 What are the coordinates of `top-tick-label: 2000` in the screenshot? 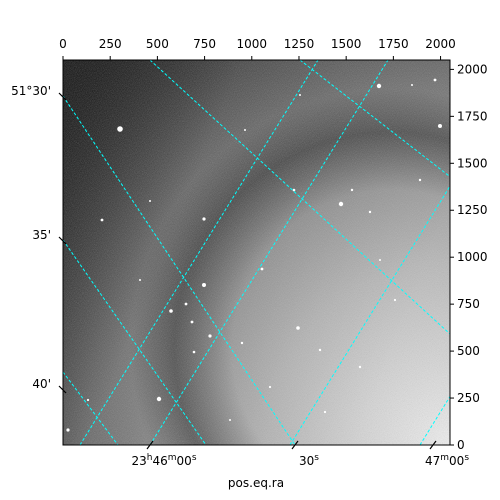 It's located at (440, 44).